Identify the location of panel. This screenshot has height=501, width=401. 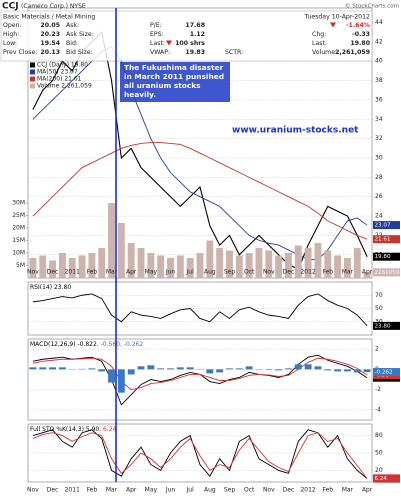
(200, 379).